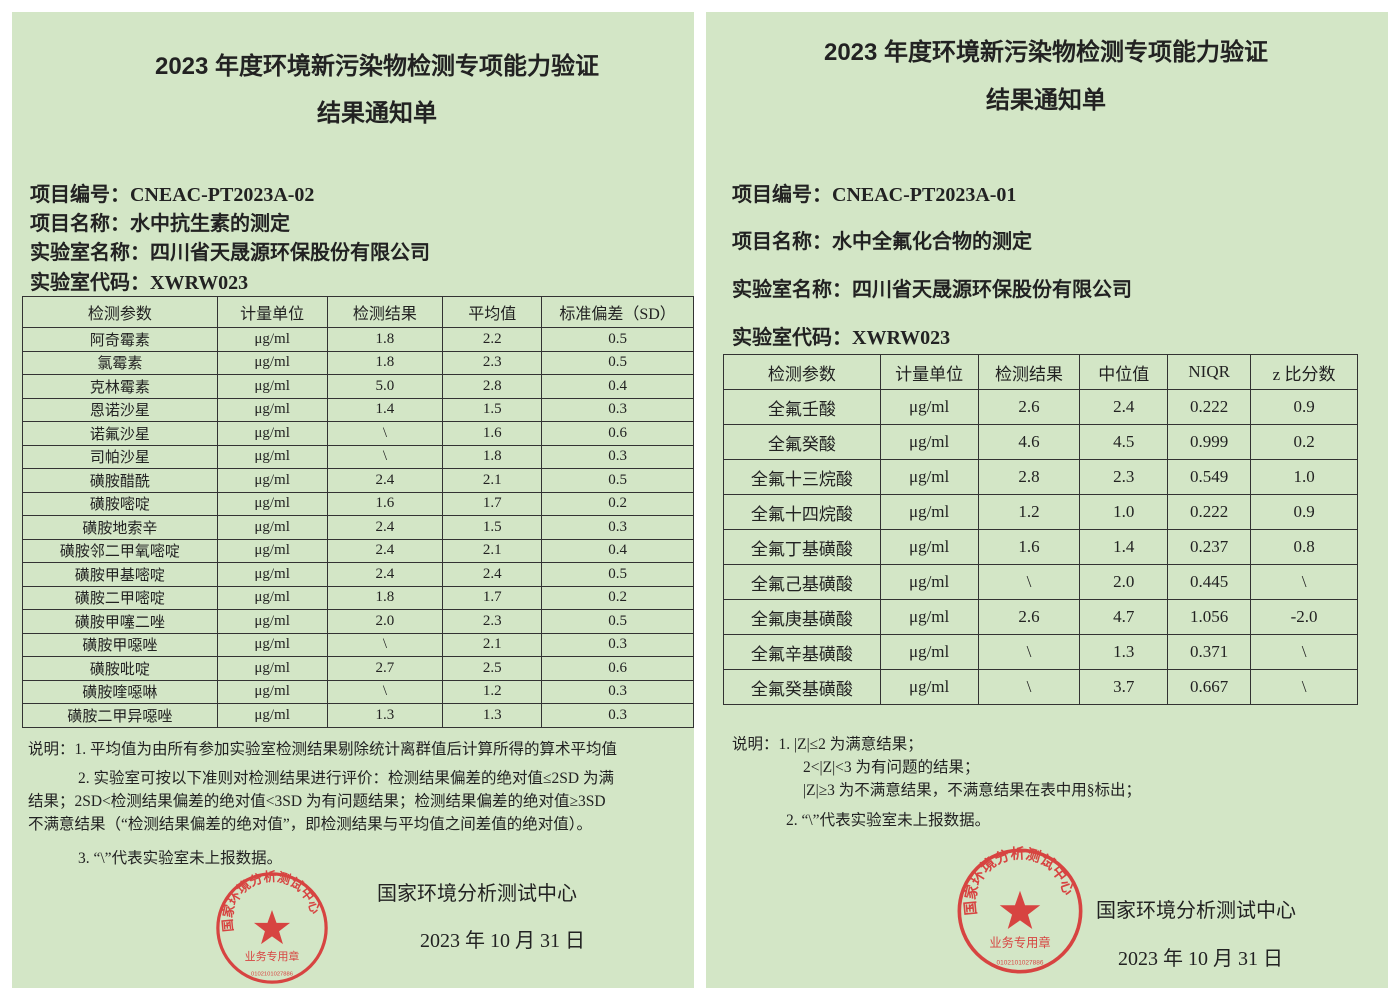  What do you see at coordinates (120, 550) in the screenshot?
I see `table-cell: 磺胺邻二甲氧嘧啶` at bounding box center [120, 550].